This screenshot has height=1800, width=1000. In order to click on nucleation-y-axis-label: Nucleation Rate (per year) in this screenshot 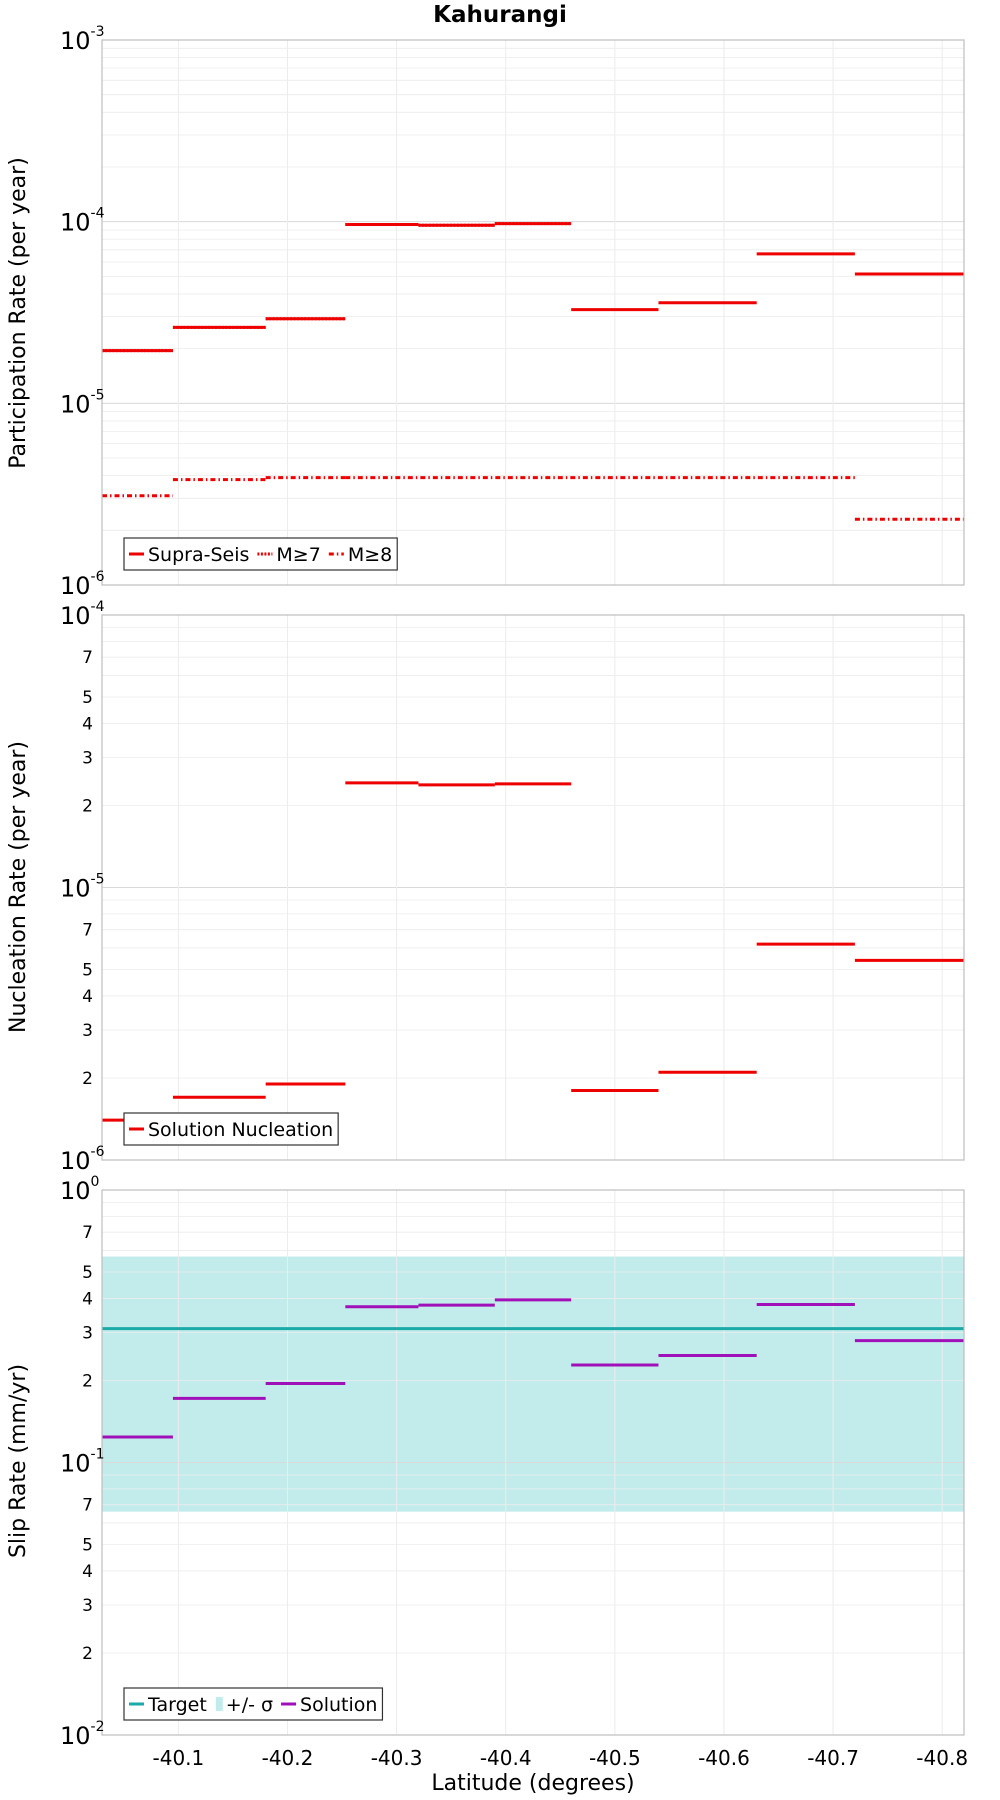, I will do `click(18, 887)`.